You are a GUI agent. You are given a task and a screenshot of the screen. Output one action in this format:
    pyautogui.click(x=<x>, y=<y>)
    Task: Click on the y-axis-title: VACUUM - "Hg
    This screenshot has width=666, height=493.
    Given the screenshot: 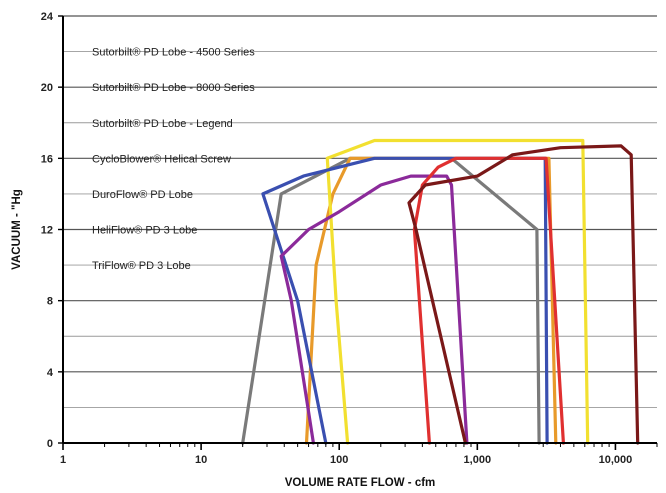 What is the action you would take?
    pyautogui.click(x=17, y=229)
    